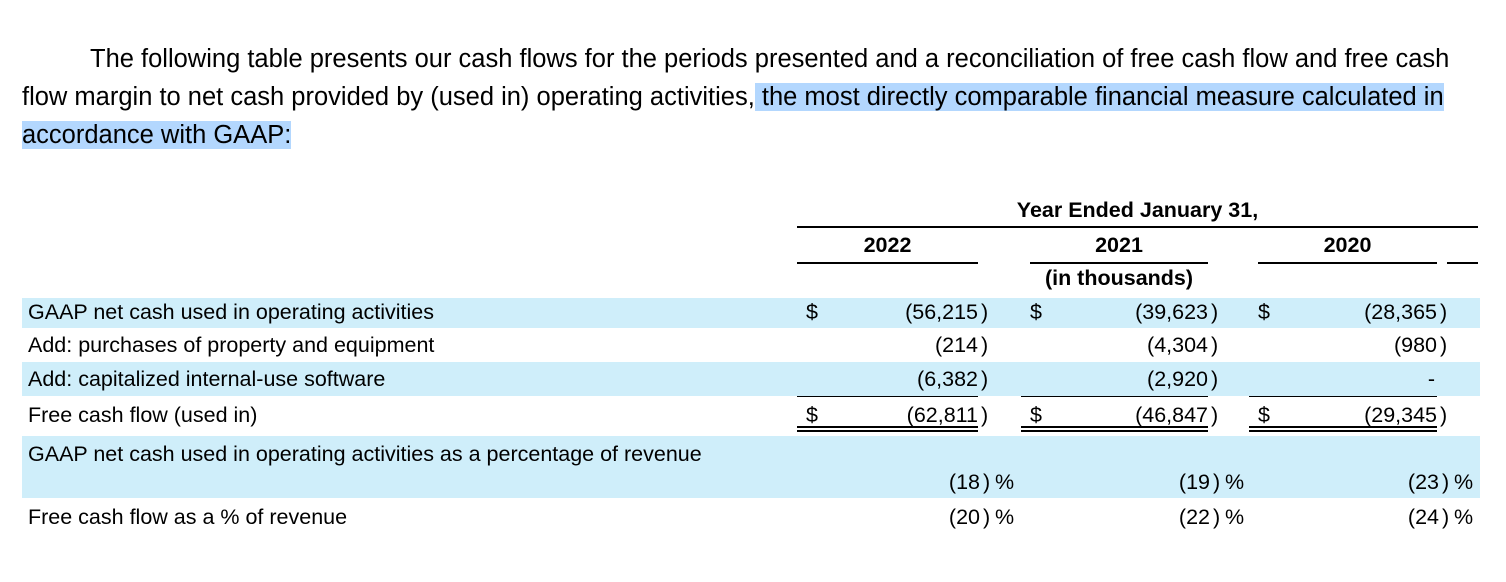 Image resolution: width=1506 pixels, height=582 pixels. I want to click on cell-value: (980, so click(1415, 345).